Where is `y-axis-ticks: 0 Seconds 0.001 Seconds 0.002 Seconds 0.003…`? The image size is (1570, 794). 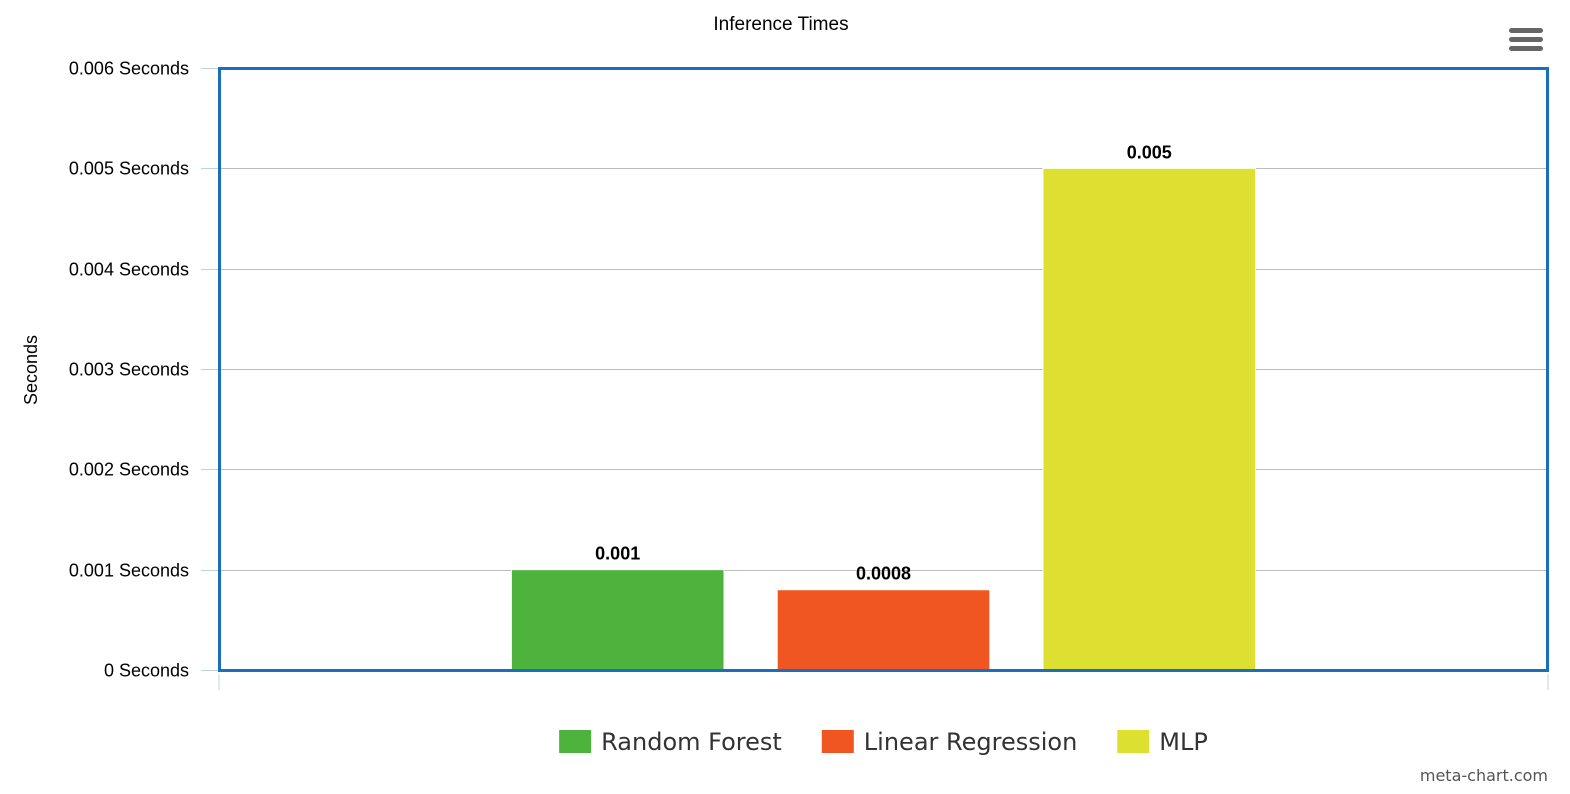 y-axis-ticks: 0 Seconds 0.001 Seconds 0.002 Seconds 0.003… is located at coordinates (144, 370).